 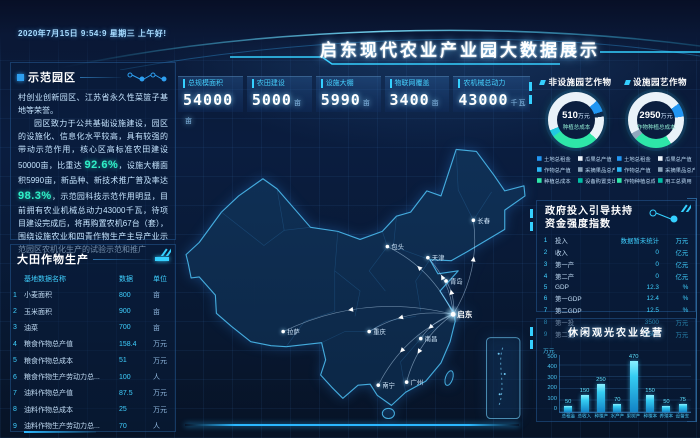 I want to click on legend-item: 用工总费用, so click(x=676, y=180).